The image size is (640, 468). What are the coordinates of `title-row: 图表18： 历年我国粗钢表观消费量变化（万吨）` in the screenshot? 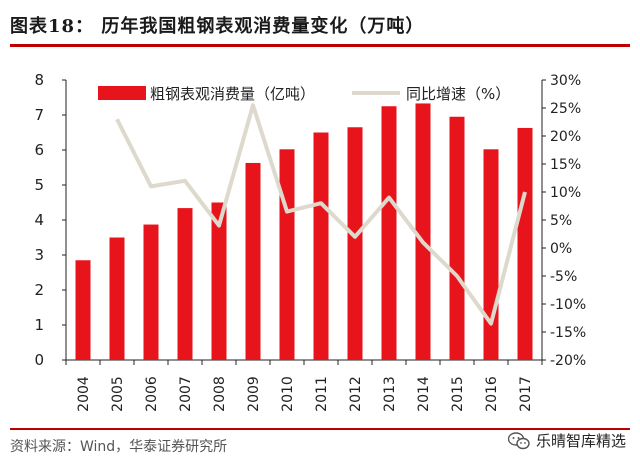 It's located at (320, 26).